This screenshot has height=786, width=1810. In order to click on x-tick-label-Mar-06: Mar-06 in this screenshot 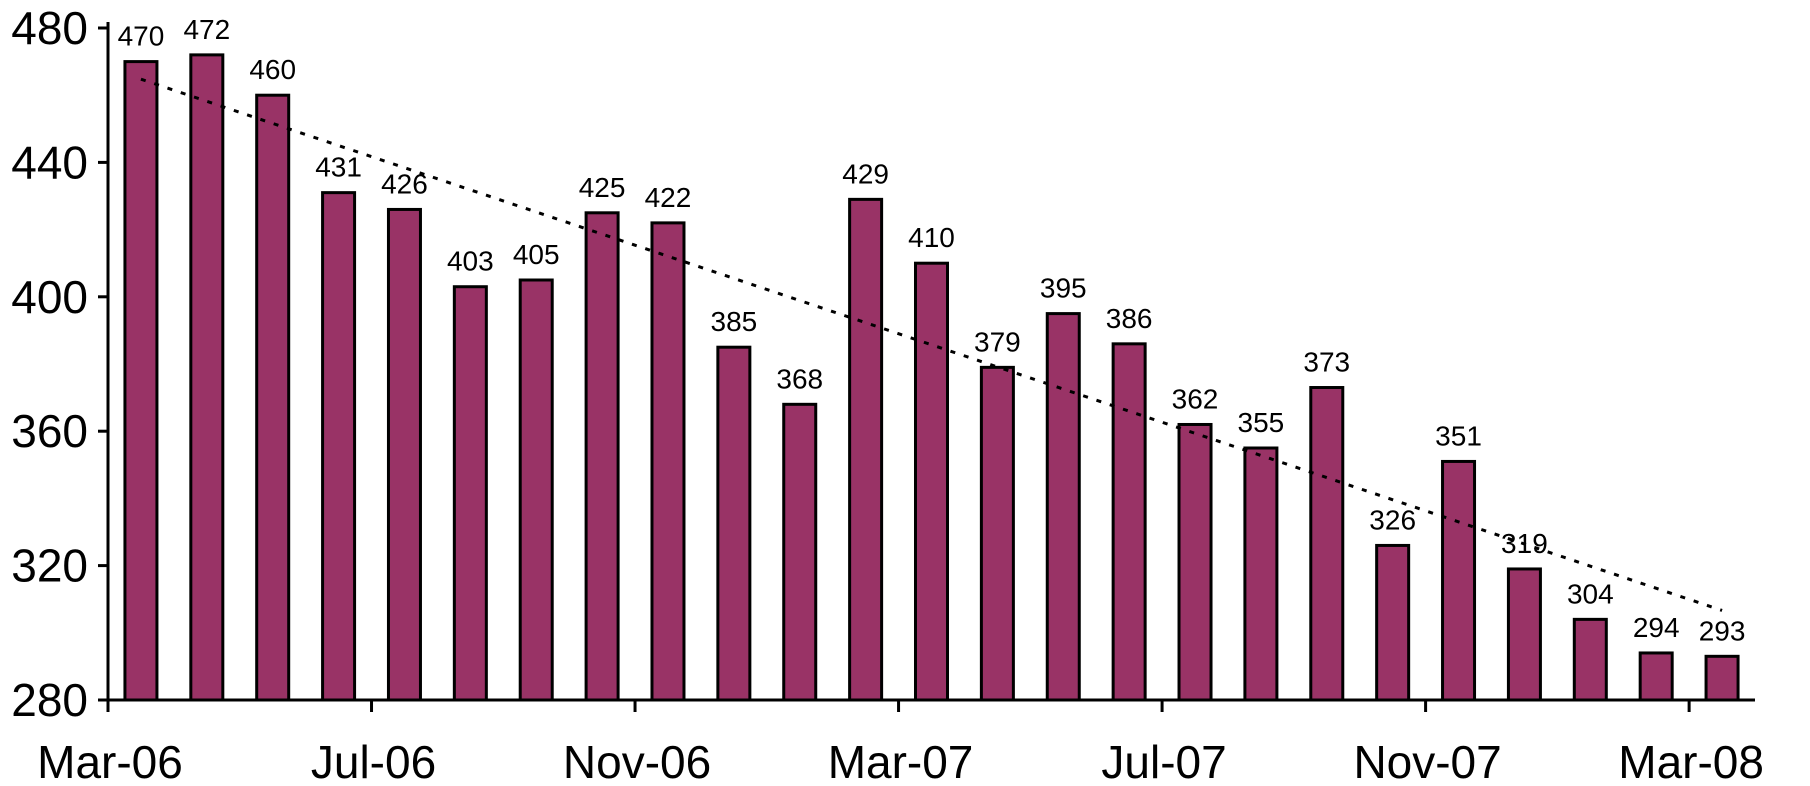, I will do `click(110, 761)`.